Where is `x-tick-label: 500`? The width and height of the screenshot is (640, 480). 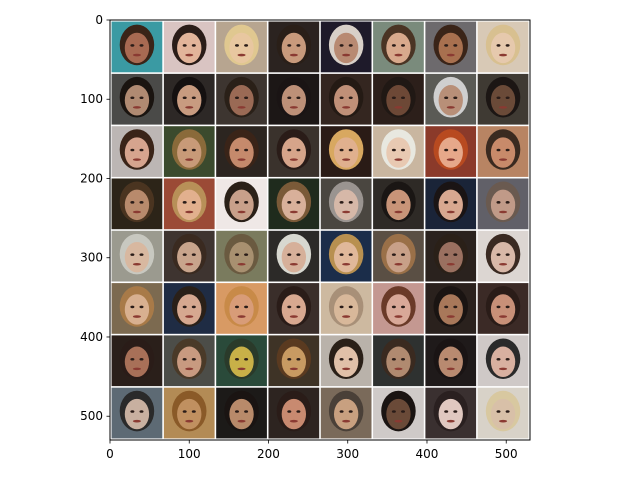 x-tick-label: 500 is located at coordinates (506, 454).